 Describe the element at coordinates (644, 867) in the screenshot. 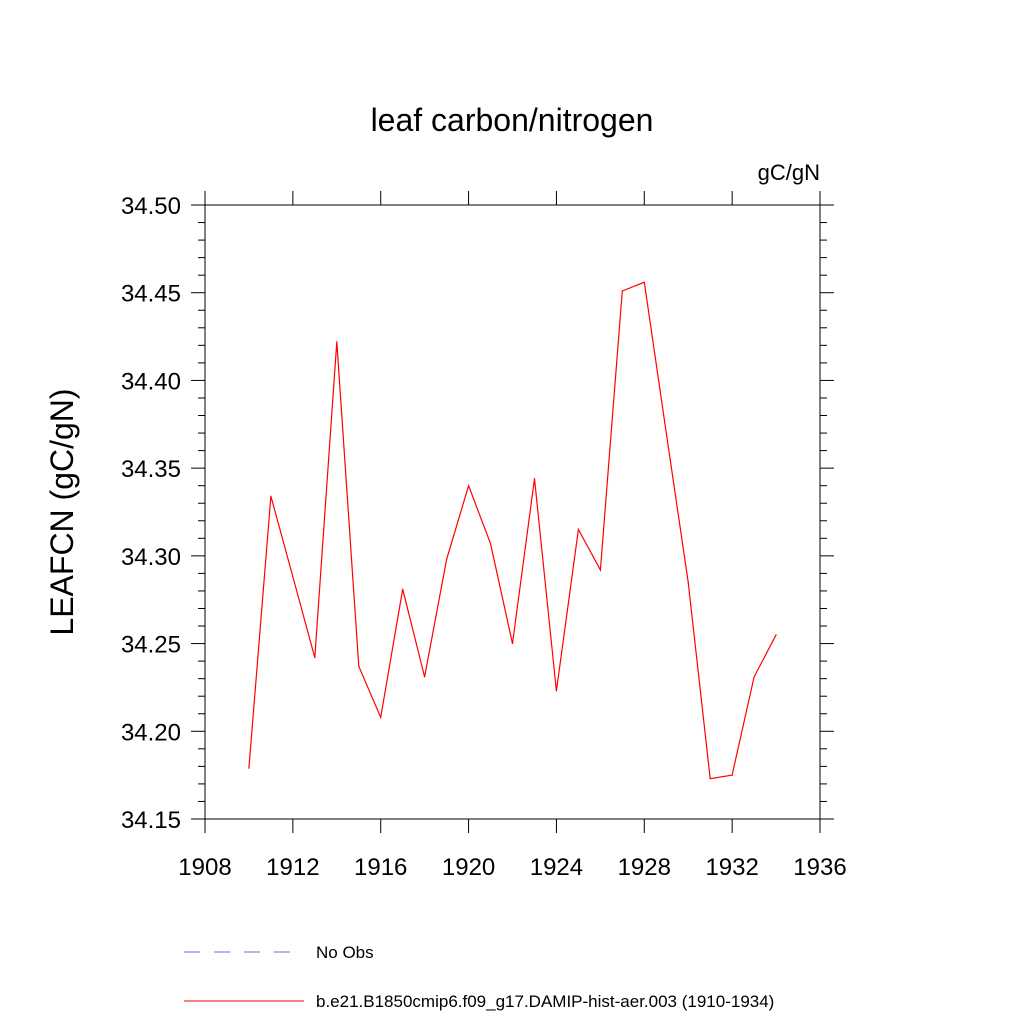

I see `x-tick-label: 1928` at that location.